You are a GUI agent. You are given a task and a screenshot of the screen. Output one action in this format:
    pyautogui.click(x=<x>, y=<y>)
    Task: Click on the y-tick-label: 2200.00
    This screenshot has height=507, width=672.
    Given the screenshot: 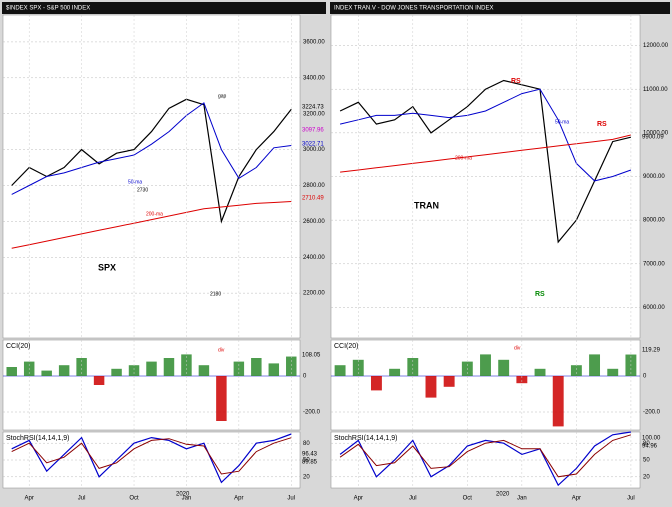 What is the action you would take?
    pyautogui.click(x=314, y=294)
    